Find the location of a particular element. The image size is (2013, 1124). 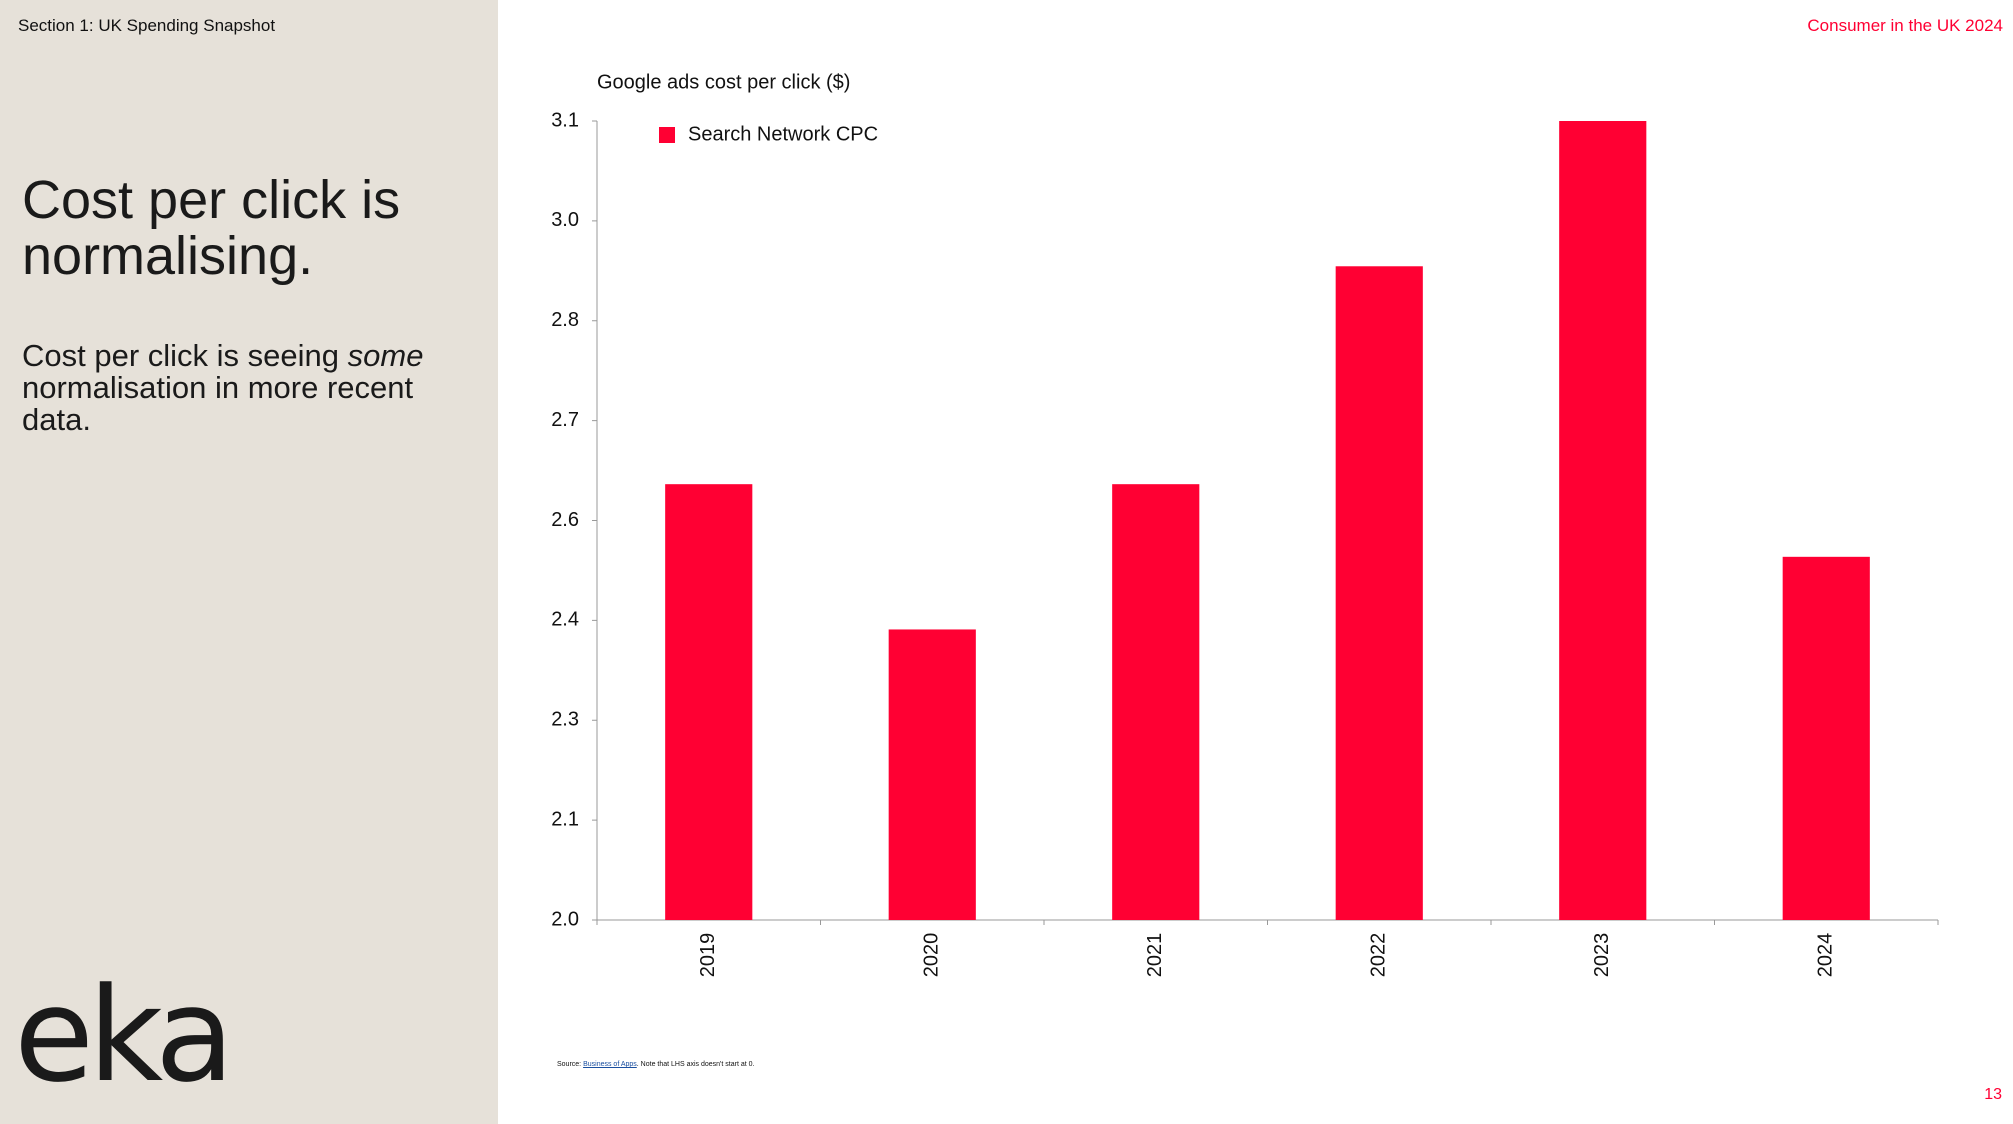

y-tick-label: 2.0 is located at coordinates (565, 919).